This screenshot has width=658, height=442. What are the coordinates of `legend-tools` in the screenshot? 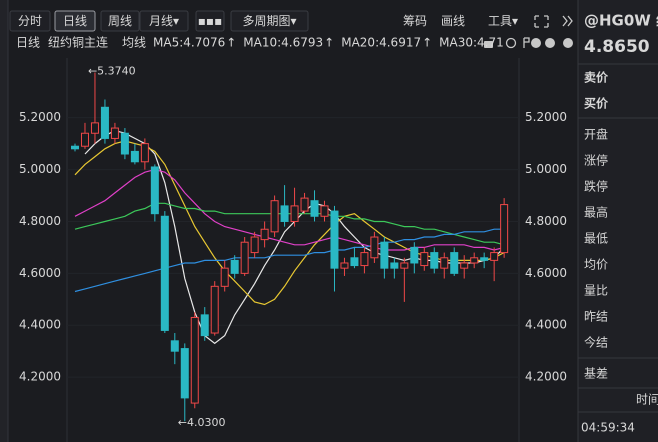 It's located at (528, 43).